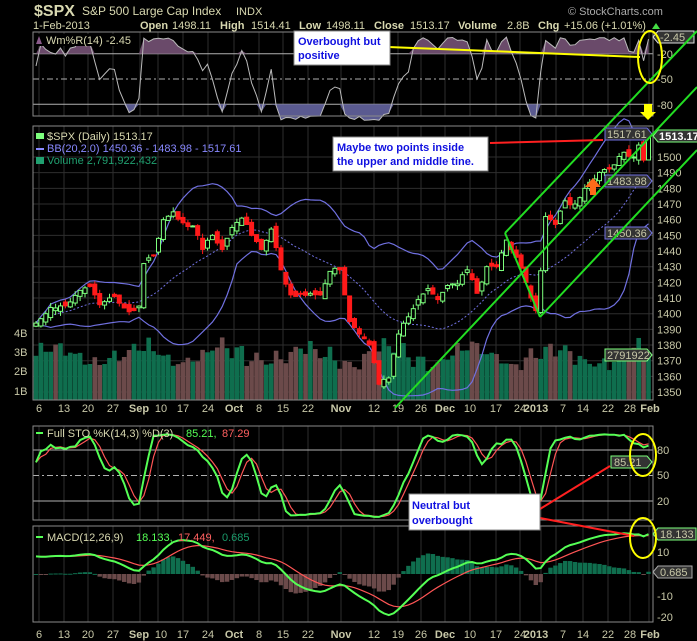  What do you see at coordinates (605, 26) in the screenshot?
I see `chg-value: +15.06 (+1.01%)` at bounding box center [605, 26].